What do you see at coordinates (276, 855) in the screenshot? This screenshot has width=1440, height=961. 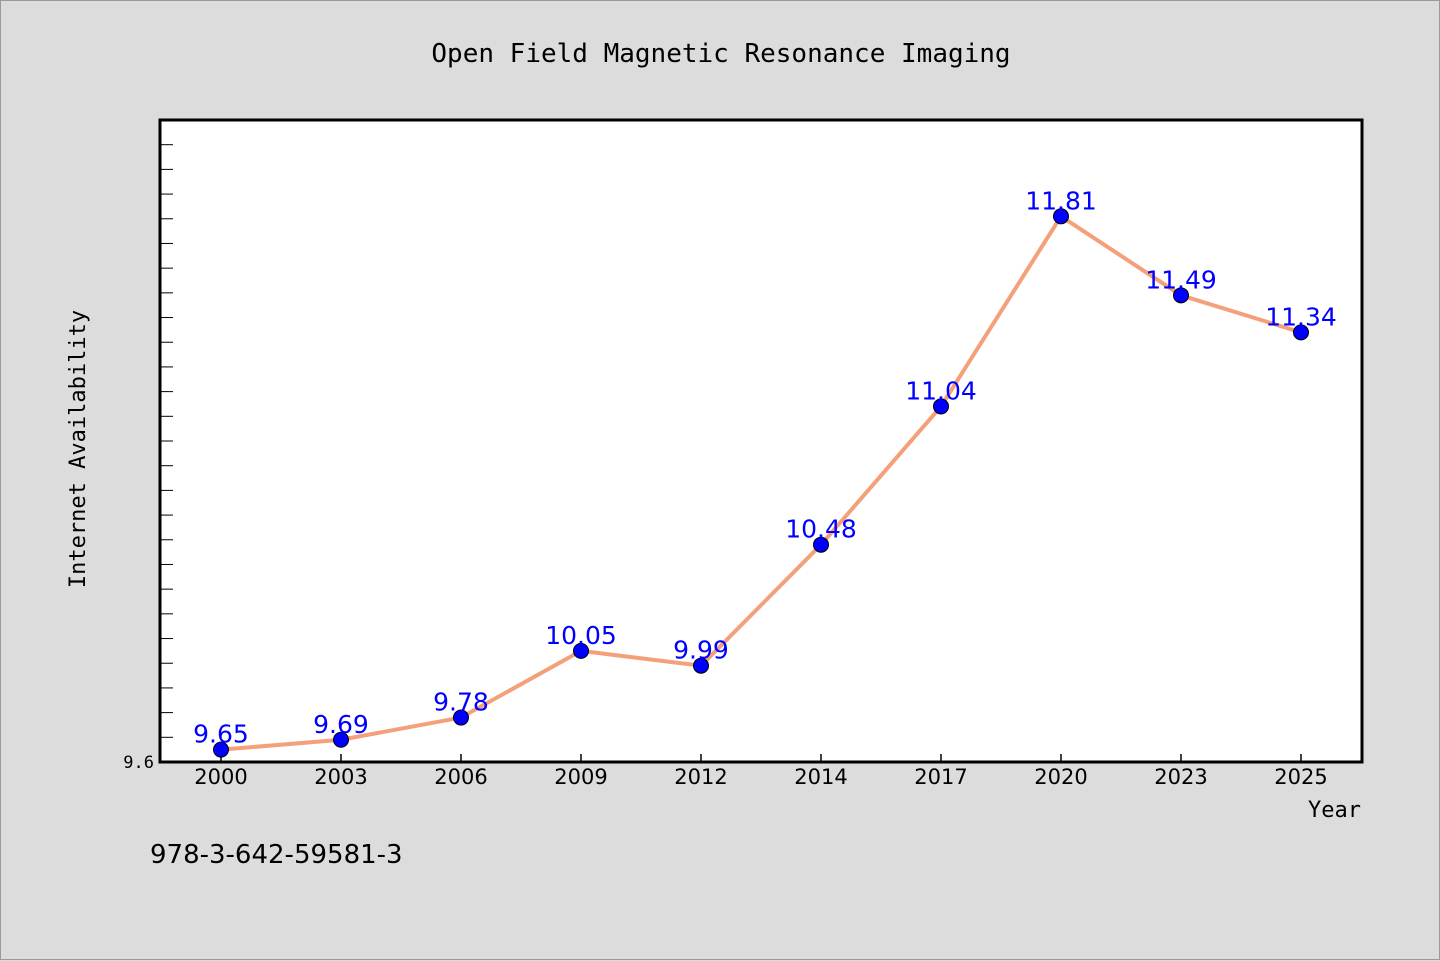 I see `isbn-text: 978-3-642-59581-3` at bounding box center [276, 855].